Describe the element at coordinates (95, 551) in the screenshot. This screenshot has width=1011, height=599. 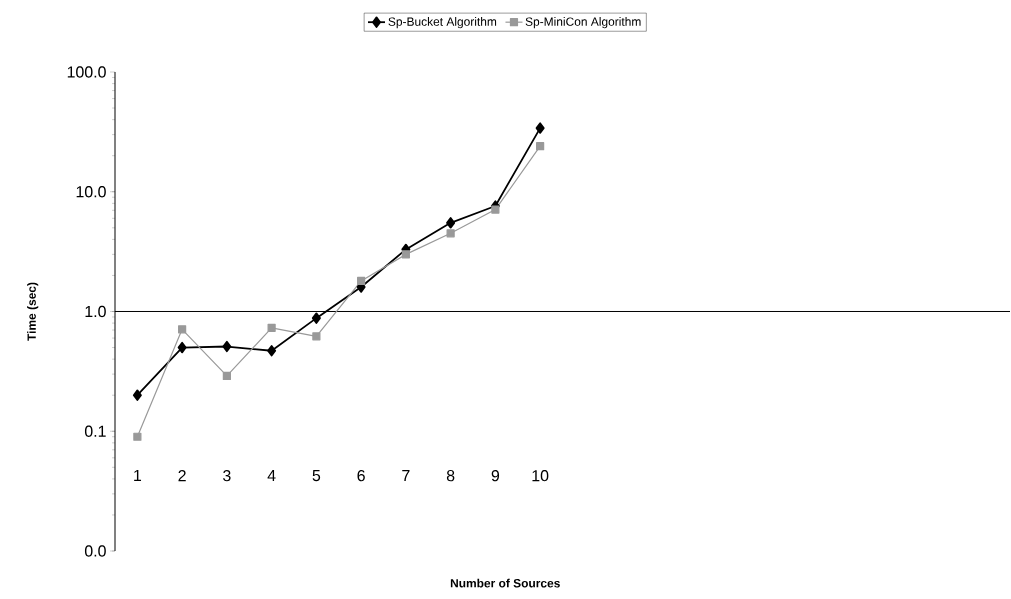
I see `y-tick-label: 0.0` at that location.